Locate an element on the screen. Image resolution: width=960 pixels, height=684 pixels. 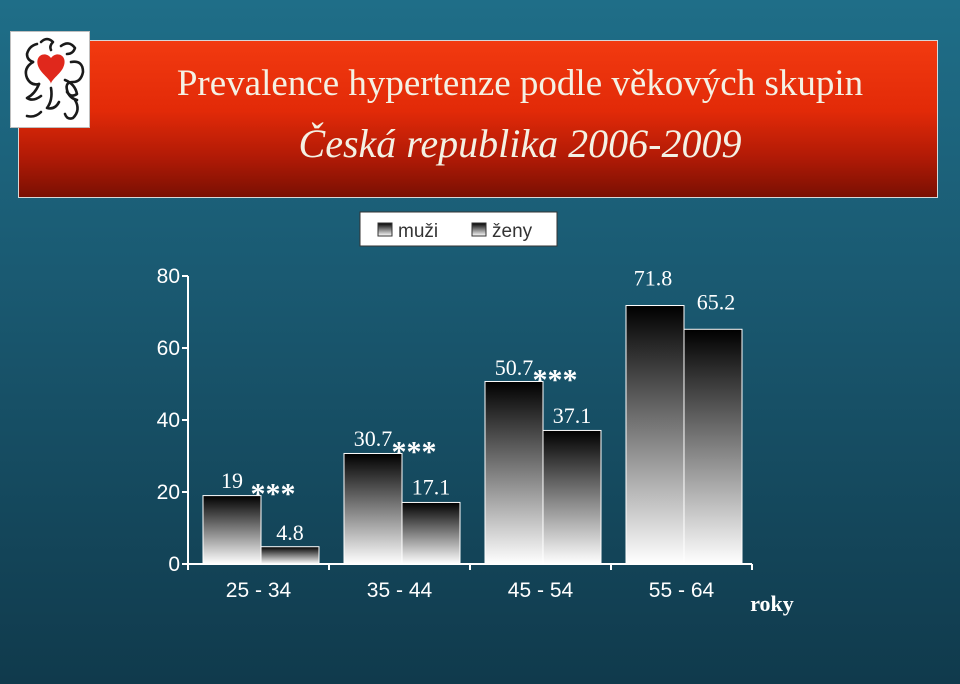
x-unit-label: roky is located at coordinates (772, 603).